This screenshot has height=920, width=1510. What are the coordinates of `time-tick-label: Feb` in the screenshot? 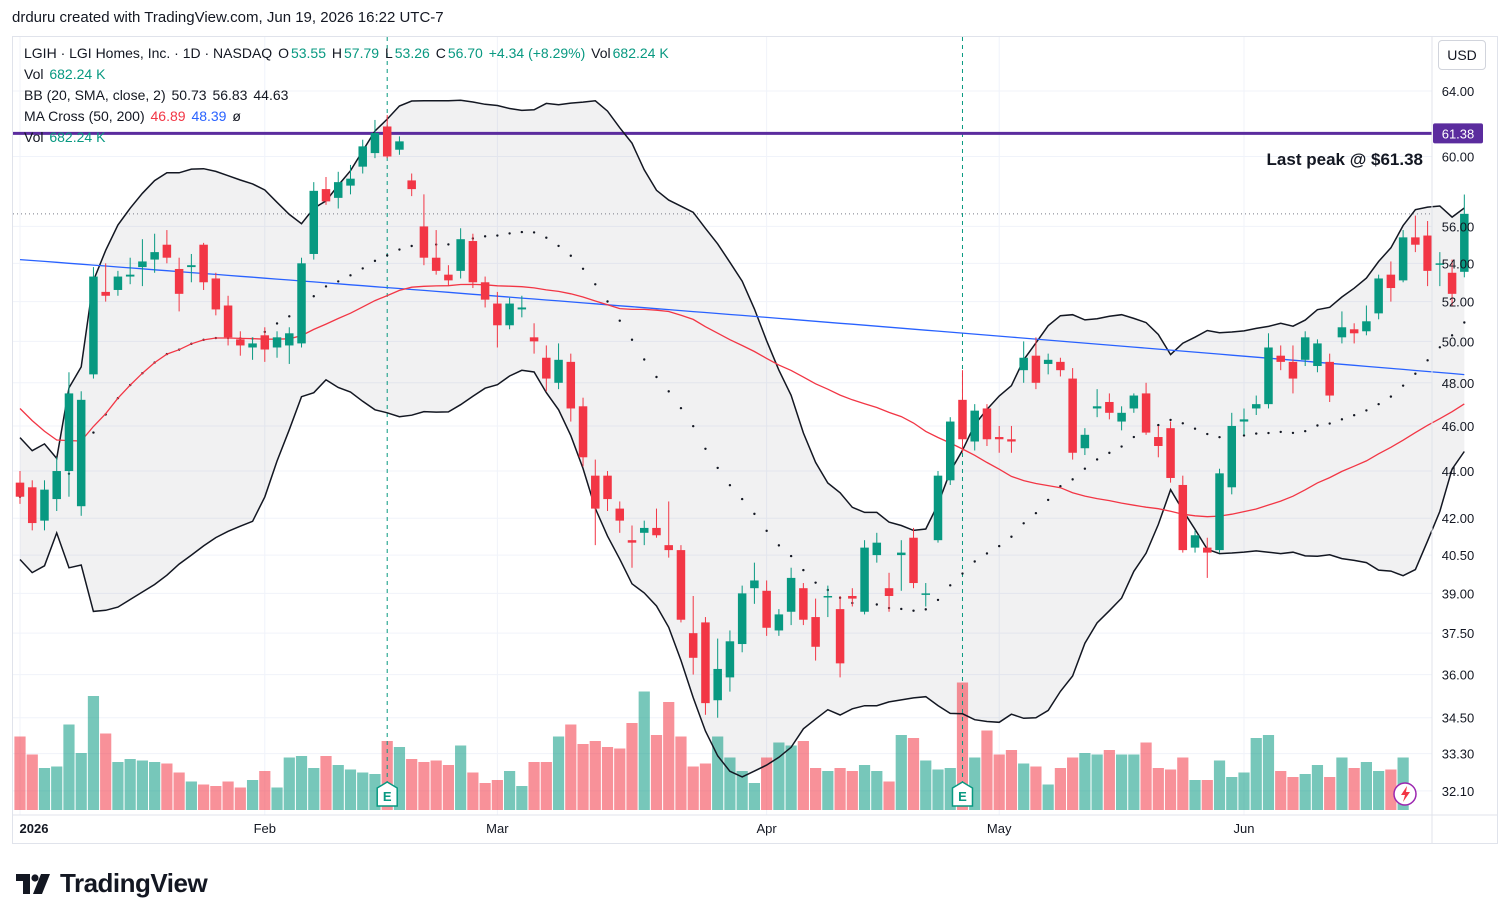 It's located at (265, 828).